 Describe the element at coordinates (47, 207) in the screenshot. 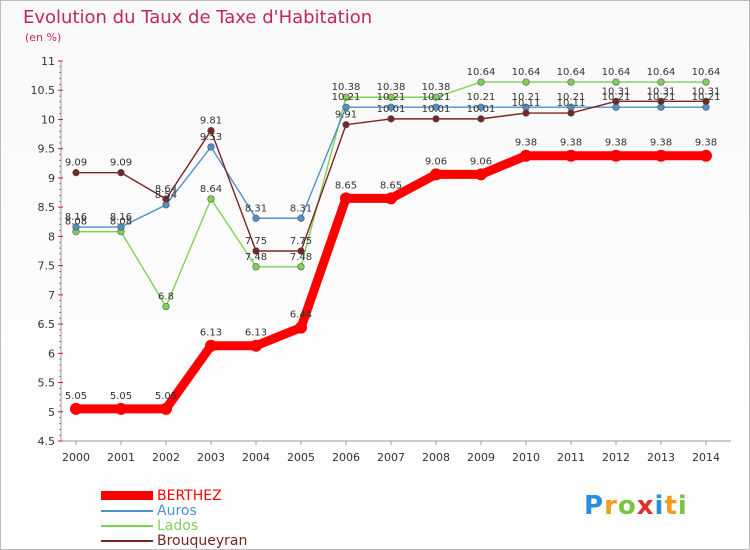

I see `y-tick-label: 8.5` at that location.